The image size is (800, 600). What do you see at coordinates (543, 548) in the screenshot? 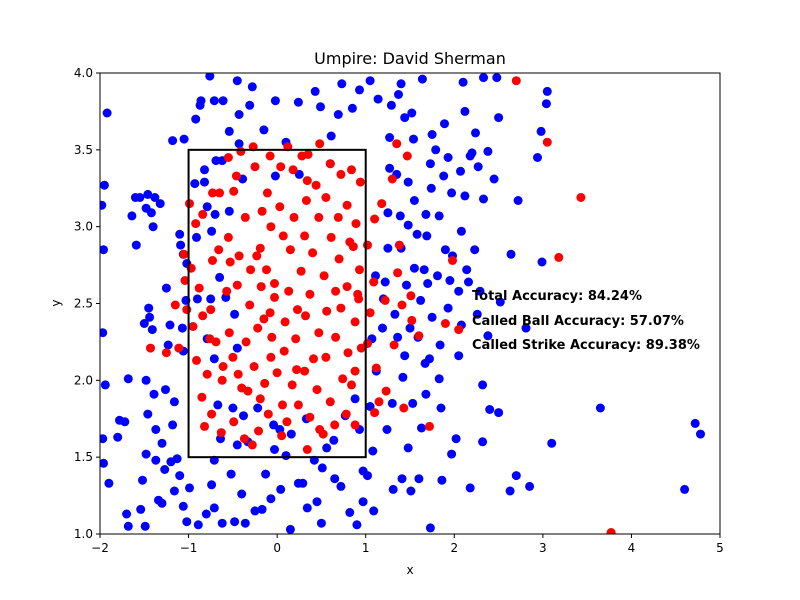
I see `x-tick-label: 3` at bounding box center [543, 548].